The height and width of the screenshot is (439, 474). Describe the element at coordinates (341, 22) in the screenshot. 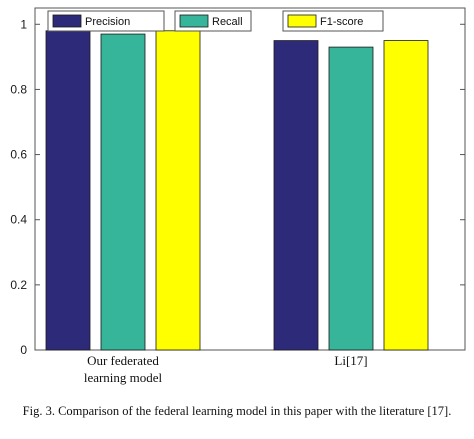

I see `legend-label: F1-score` at that location.